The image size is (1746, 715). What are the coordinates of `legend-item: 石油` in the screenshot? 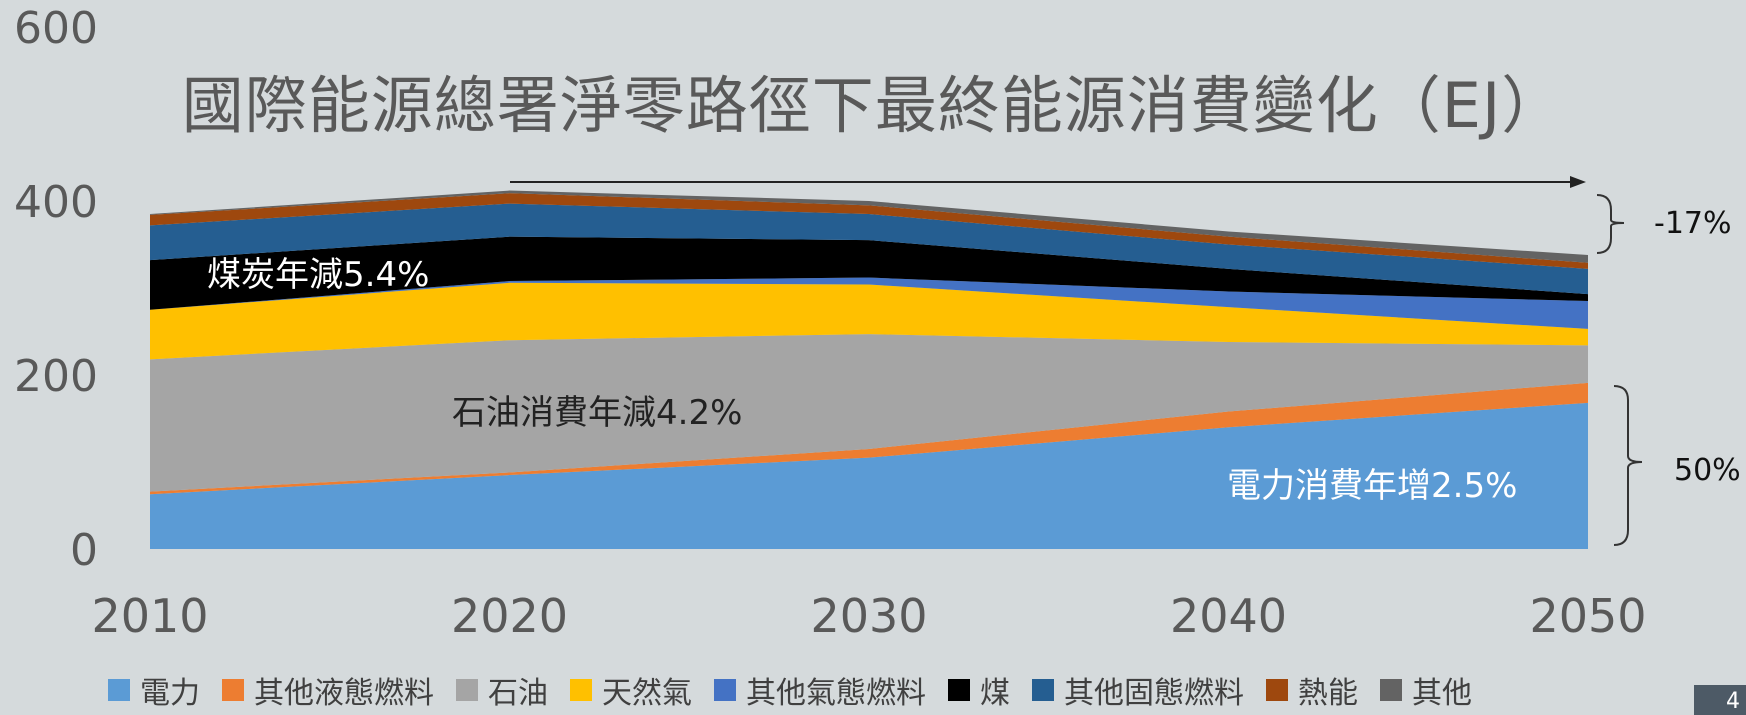 It's located at (502, 690).